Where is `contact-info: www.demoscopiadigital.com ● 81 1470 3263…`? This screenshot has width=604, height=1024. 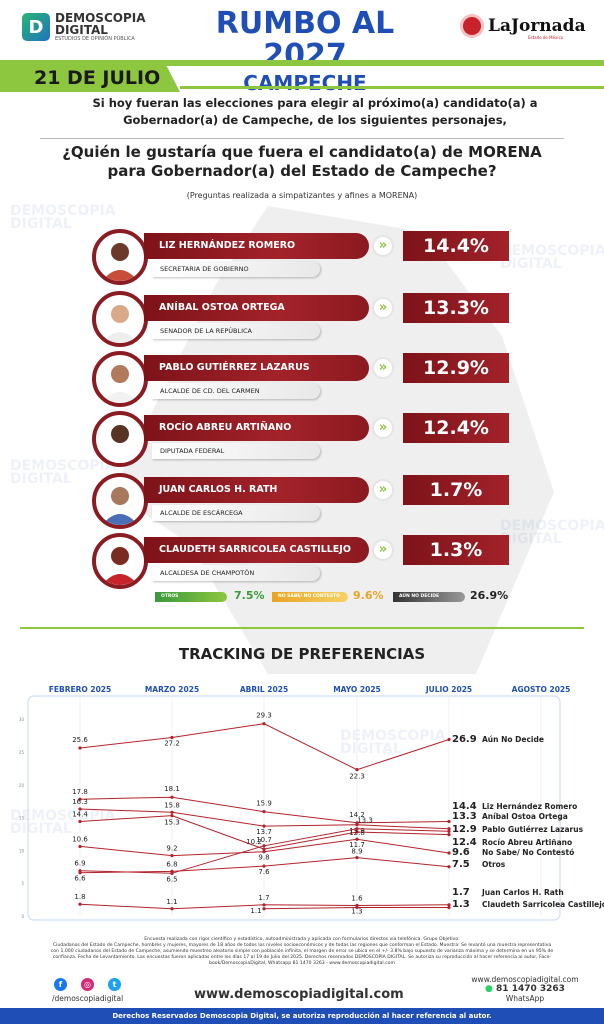 contact-info: www.demoscopiadigital.com ● 81 1470 3263… is located at coordinates (525, 989).